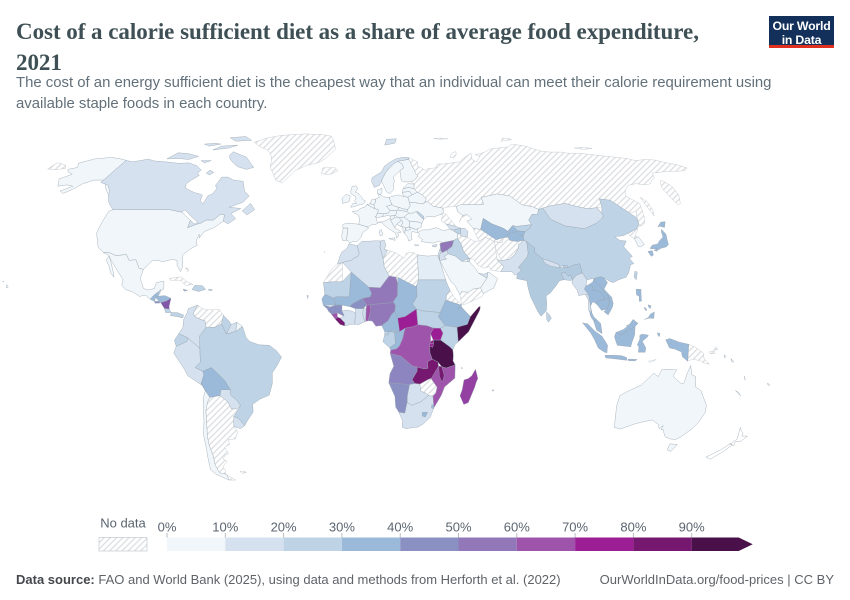 This screenshot has height=600, width=850. Describe the element at coordinates (225, 527) in the screenshot. I see `svg-text: 10%` at that location.